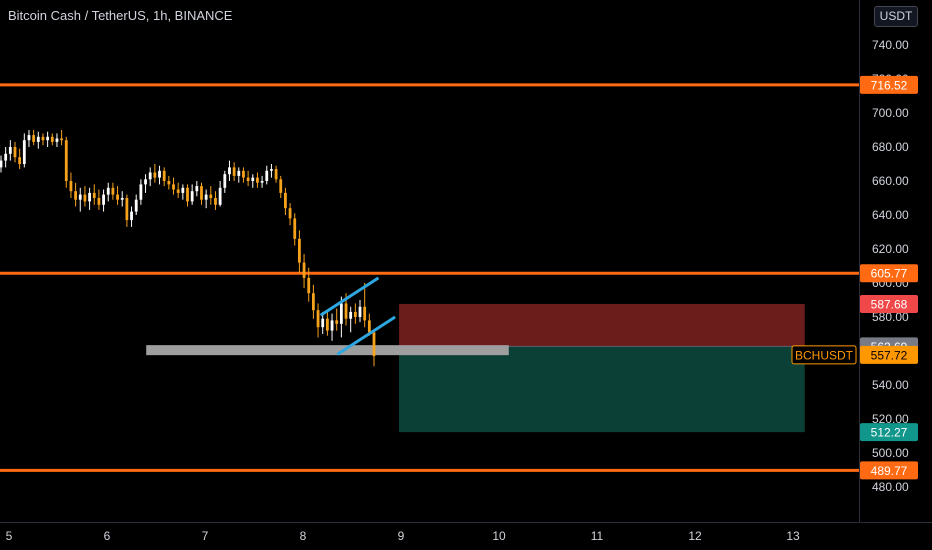 The image size is (932, 550). Describe the element at coordinates (890, 215) in the screenshot. I see `y-tick-label: 640.00` at that location.